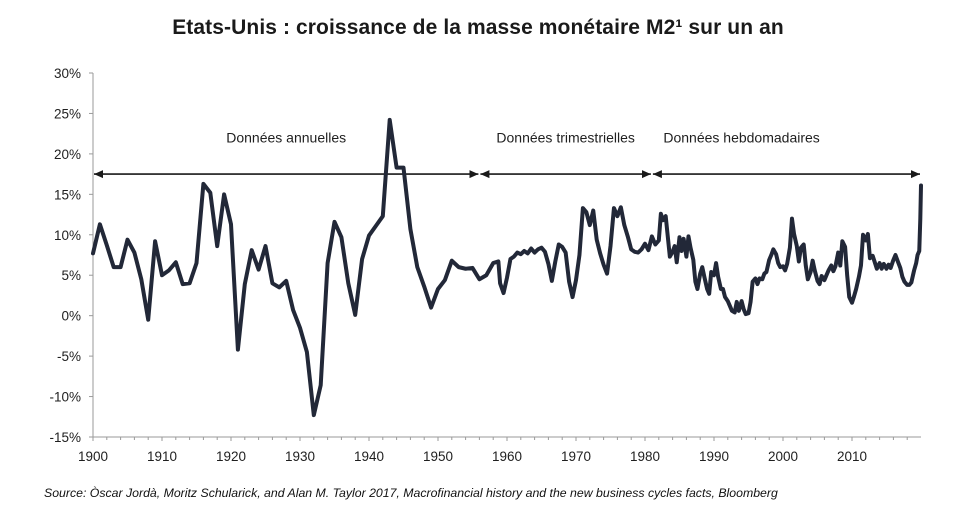 The image size is (956, 526). I want to click on y-tick-label: 10%, so click(67, 235).